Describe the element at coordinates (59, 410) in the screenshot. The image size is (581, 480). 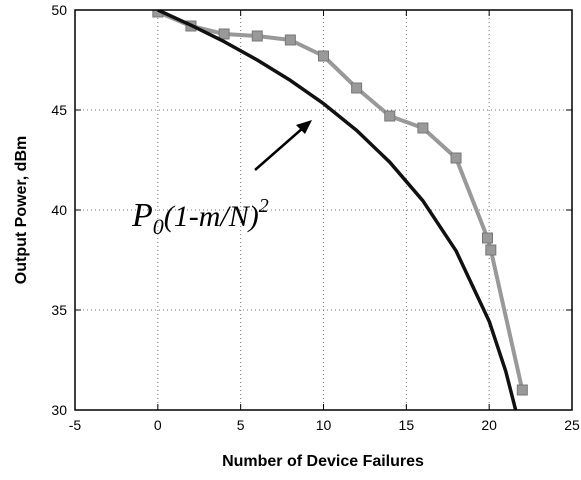
I see `y-tick-label: 30` at that location.